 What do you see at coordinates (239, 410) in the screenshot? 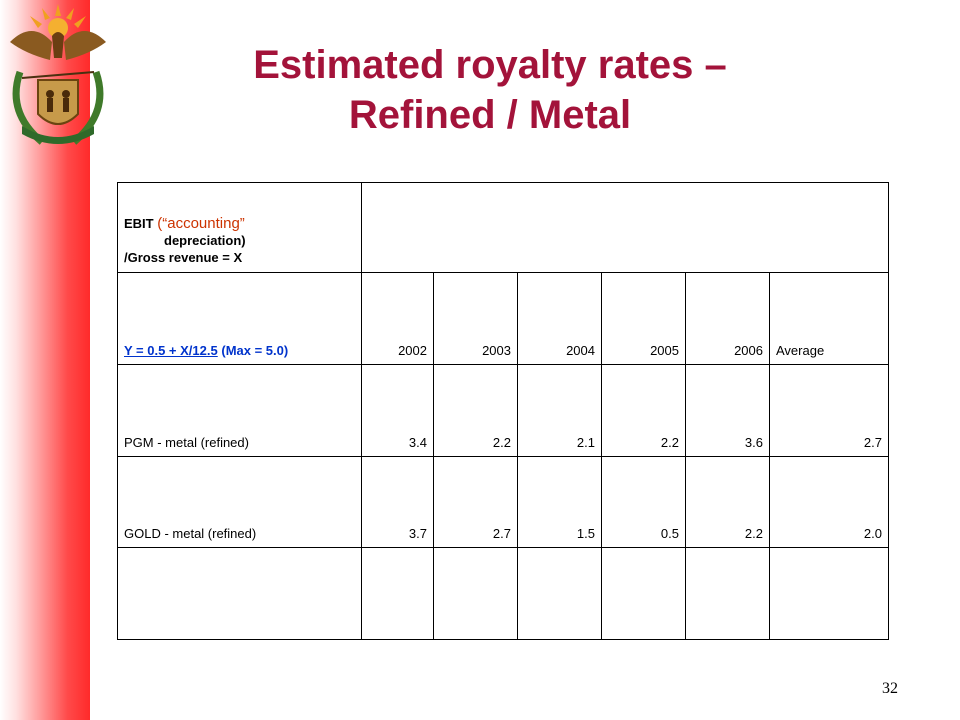
I see `row-label: PGM - metal (refined)` at bounding box center [239, 410].